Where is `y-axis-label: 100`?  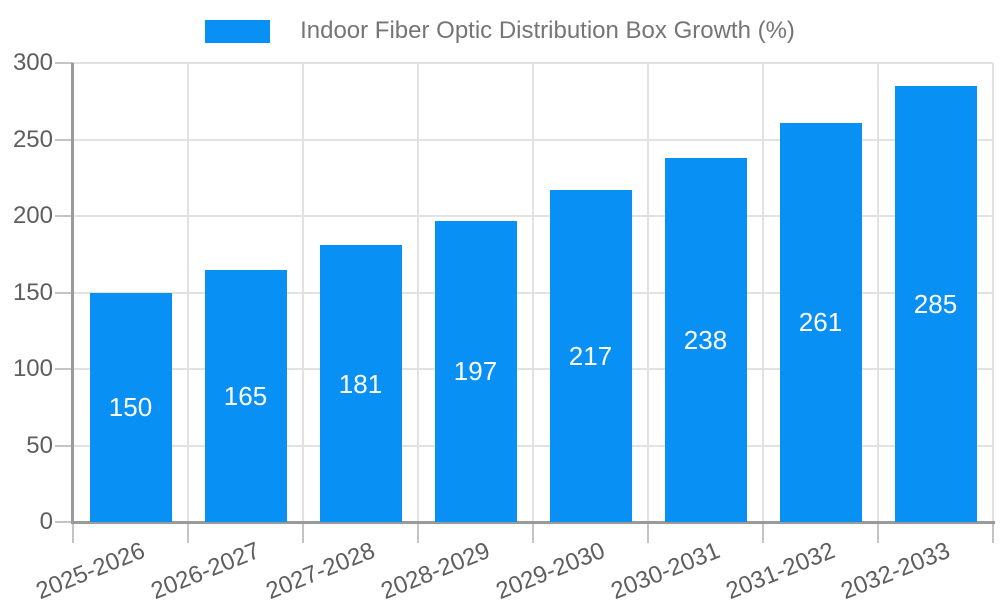 y-axis-label: 100 is located at coordinates (32, 368).